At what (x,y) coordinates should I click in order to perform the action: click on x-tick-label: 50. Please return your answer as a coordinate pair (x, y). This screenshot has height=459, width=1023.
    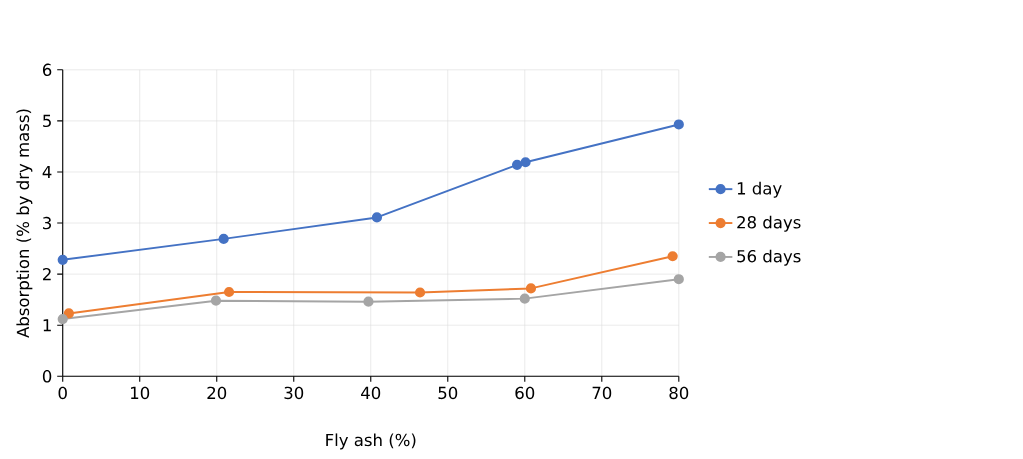
    Looking at the image, I should click on (448, 393).